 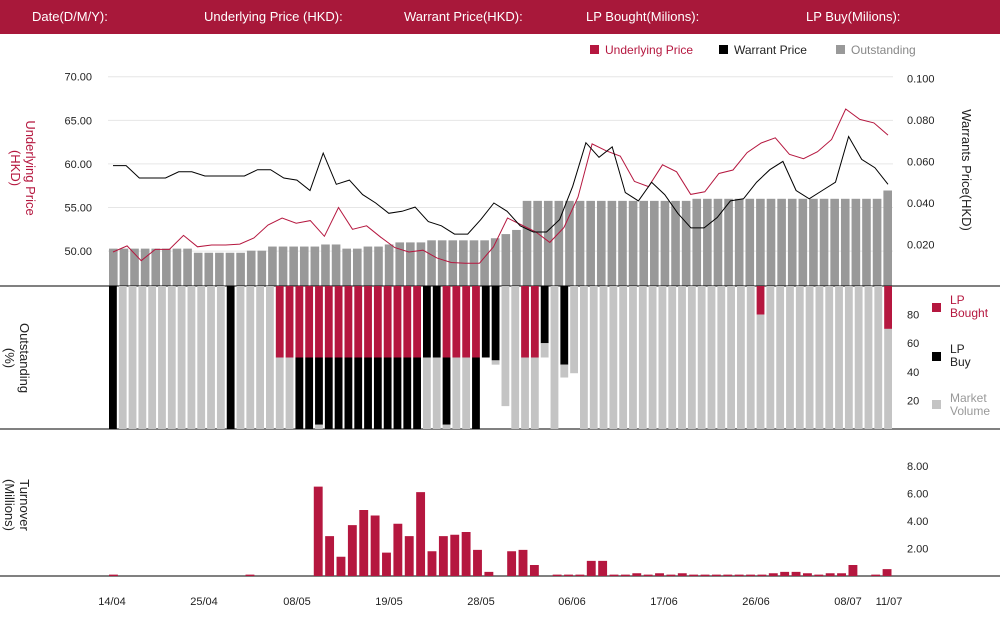 What do you see at coordinates (970, 411) in the screenshot?
I see `legend-market-volume-label-line: Volume` at bounding box center [970, 411].